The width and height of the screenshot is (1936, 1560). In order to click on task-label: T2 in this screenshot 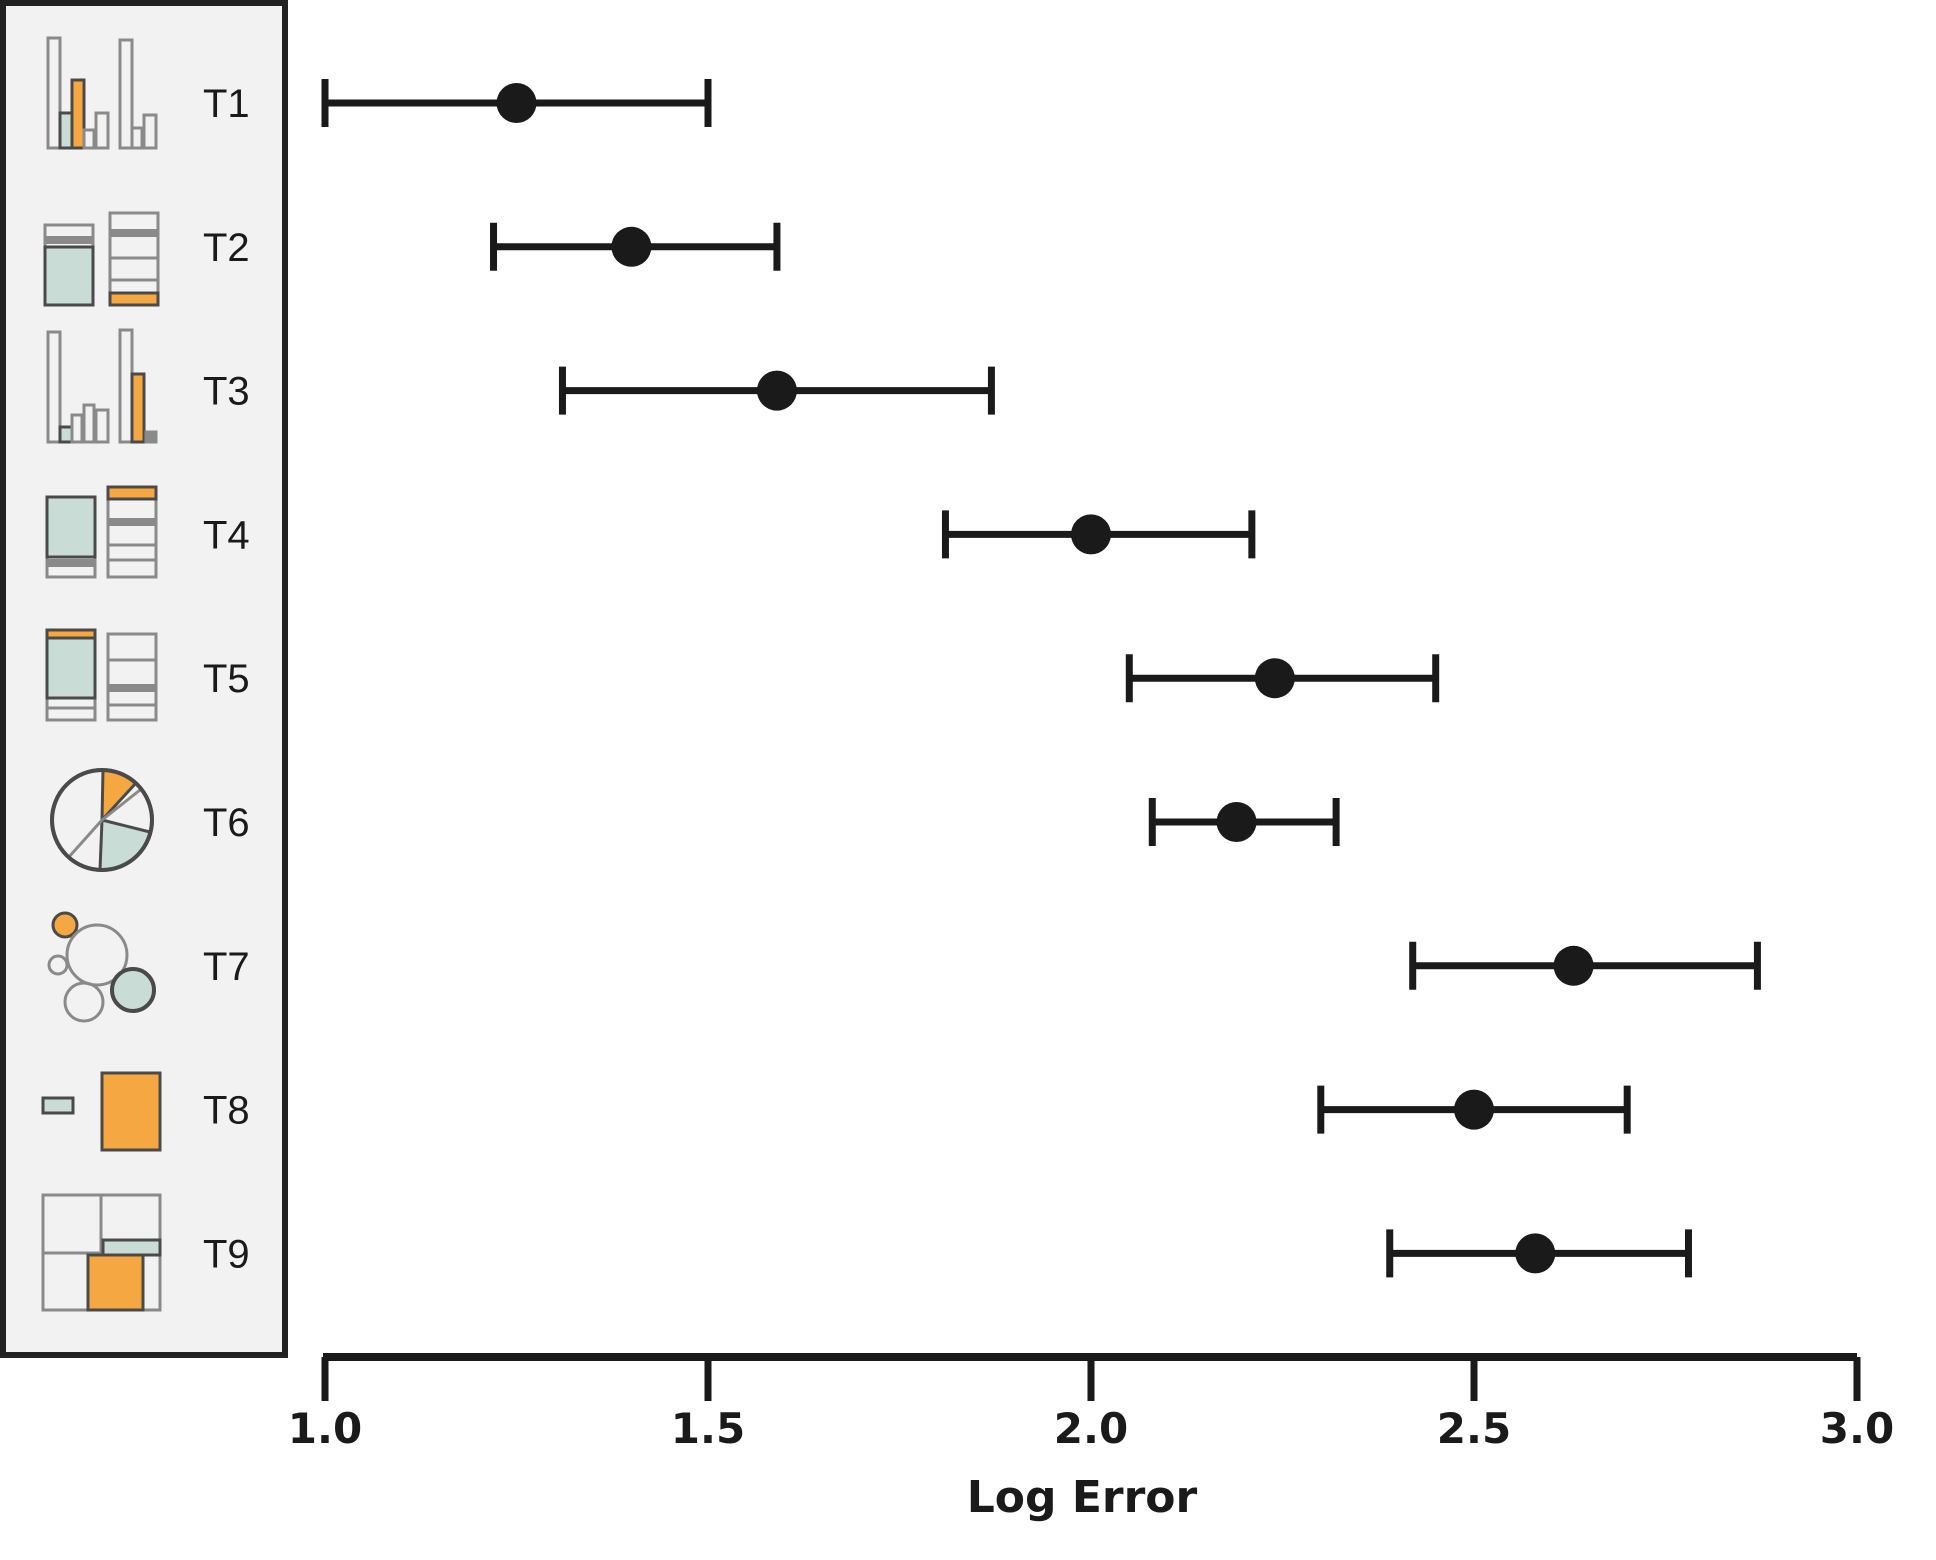, I will do `click(226, 248)`.